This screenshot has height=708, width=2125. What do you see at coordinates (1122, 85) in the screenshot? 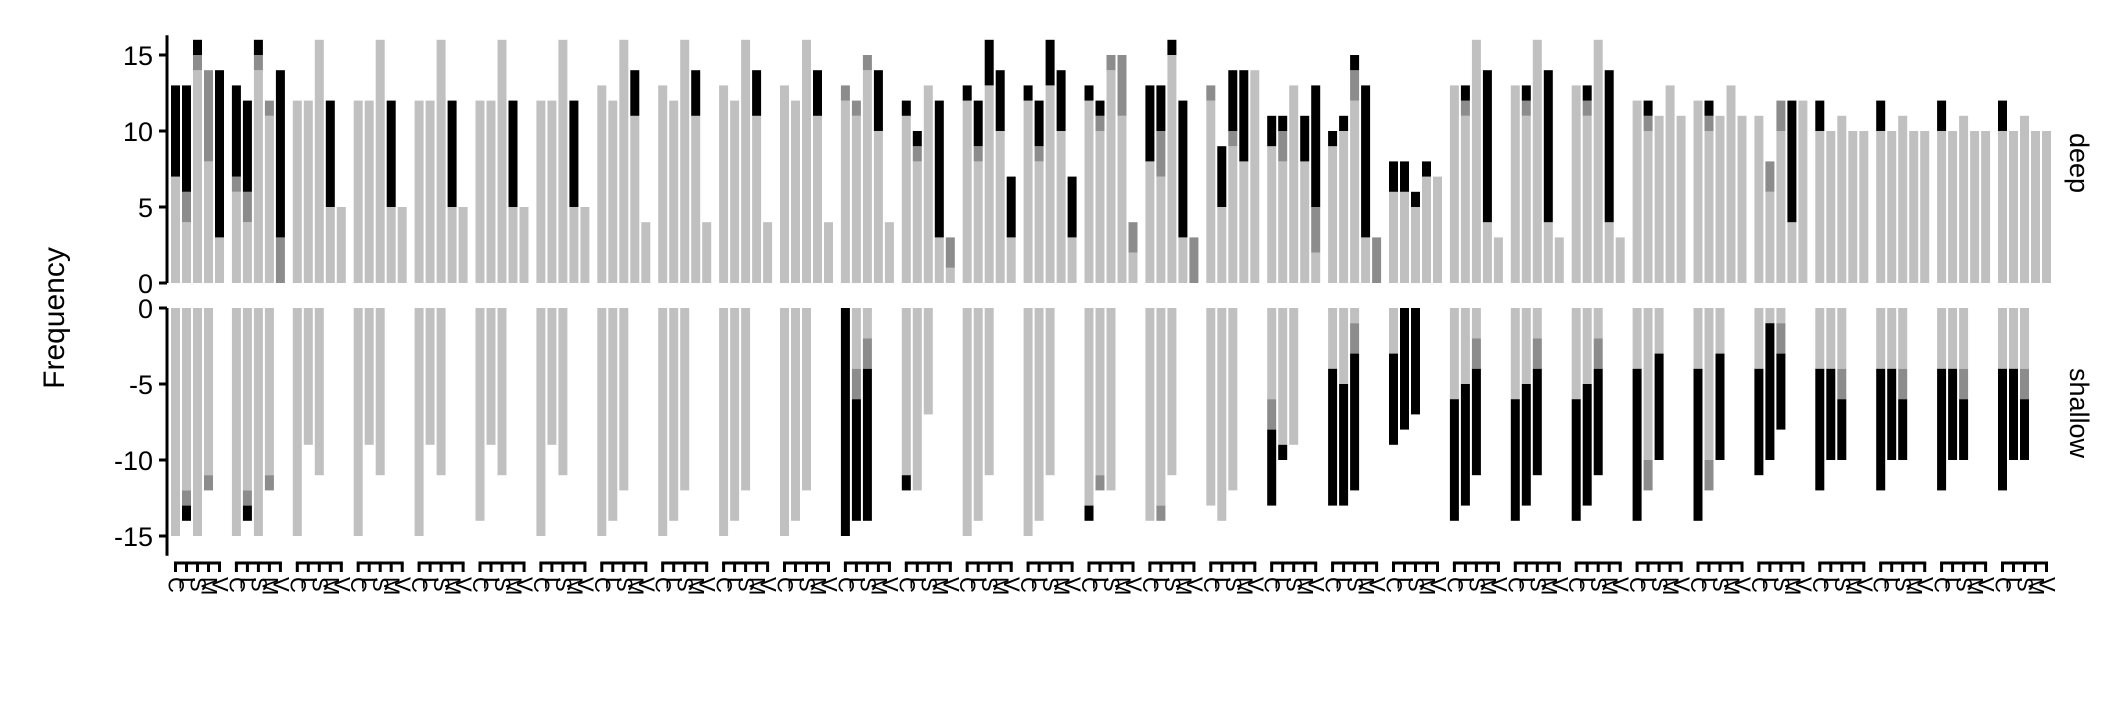
I see `deep-bar-M-mid` at bounding box center [1122, 85].